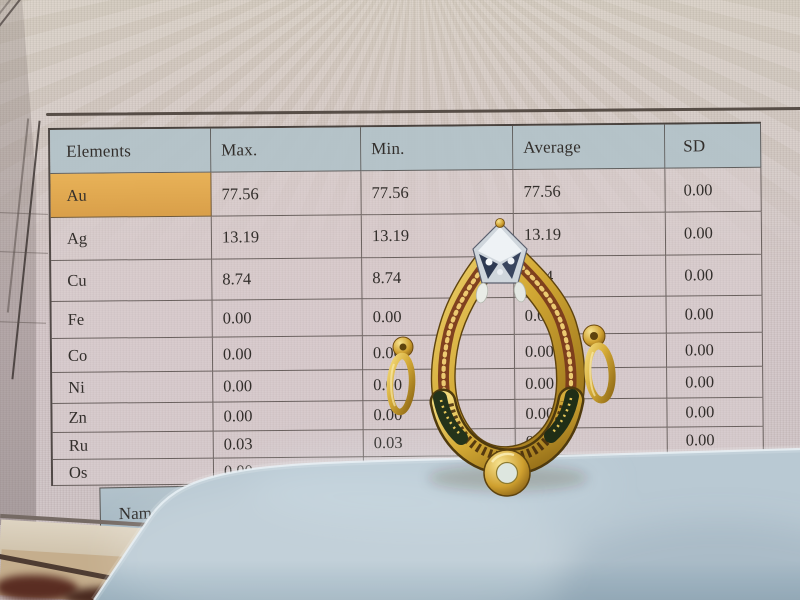 The width and height of the screenshot is (800, 600). What do you see at coordinates (599, 364) in the screenshot?
I see `pendant-side-ring-right` at bounding box center [599, 364].